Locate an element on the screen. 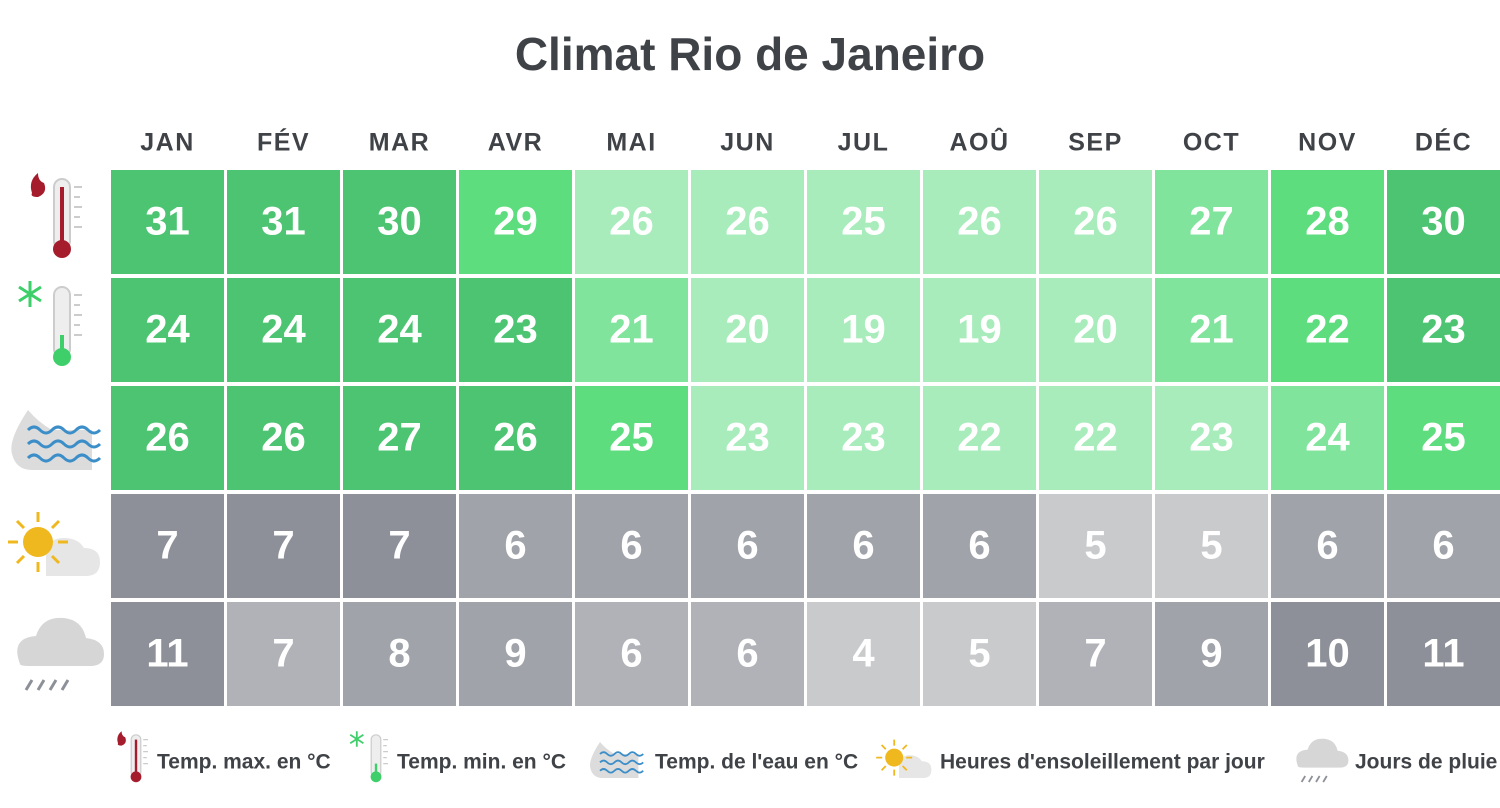 The width and height of the screenshot is (1500, 808). icon-water is located at coordinates (55, 440).